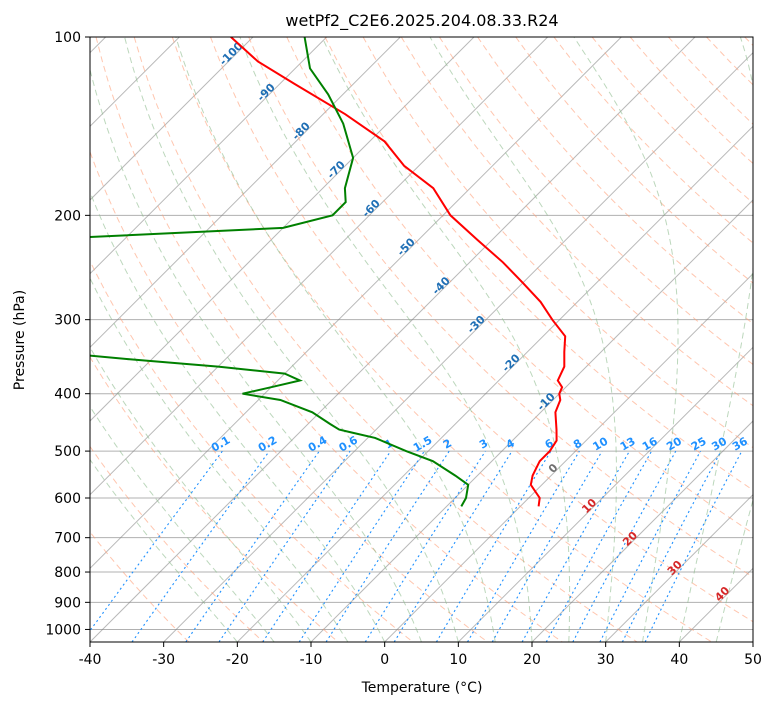 The width and height of the screenshot is (775, 708). What do you see at coordinates (90, 660) in the screenshot?
I see `x-tick-label: -40` at bounding box center [90, 660].